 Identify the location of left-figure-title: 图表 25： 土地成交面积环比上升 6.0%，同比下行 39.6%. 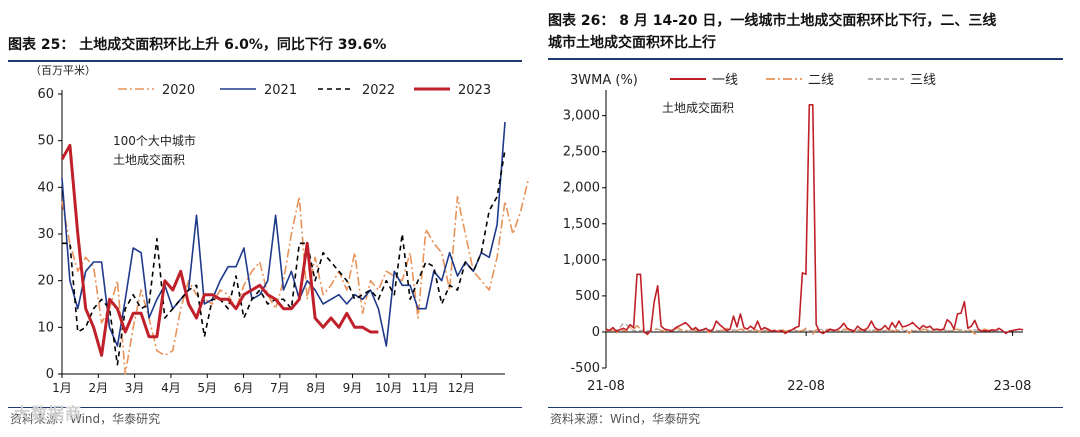
(197, 45).